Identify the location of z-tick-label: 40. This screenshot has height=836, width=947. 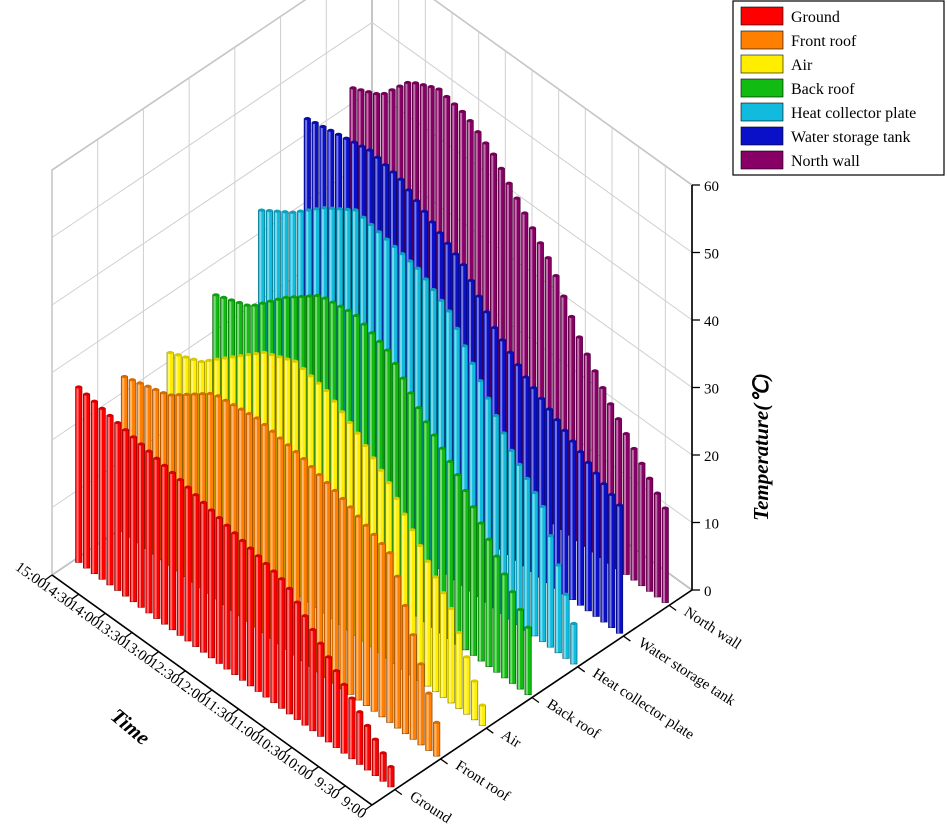
(711, 322).